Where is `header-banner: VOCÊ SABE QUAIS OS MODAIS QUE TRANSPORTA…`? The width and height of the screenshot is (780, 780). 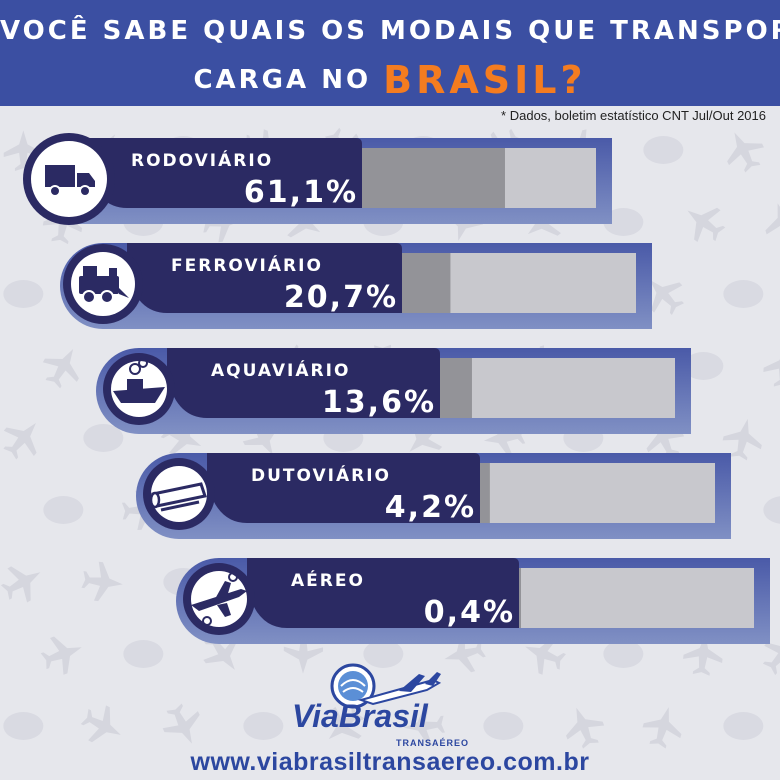
header-banner: VOCÊ SABE QUAIS OS MODAIS QUE TRANSPORTA… is located at coordinates (390, 53).